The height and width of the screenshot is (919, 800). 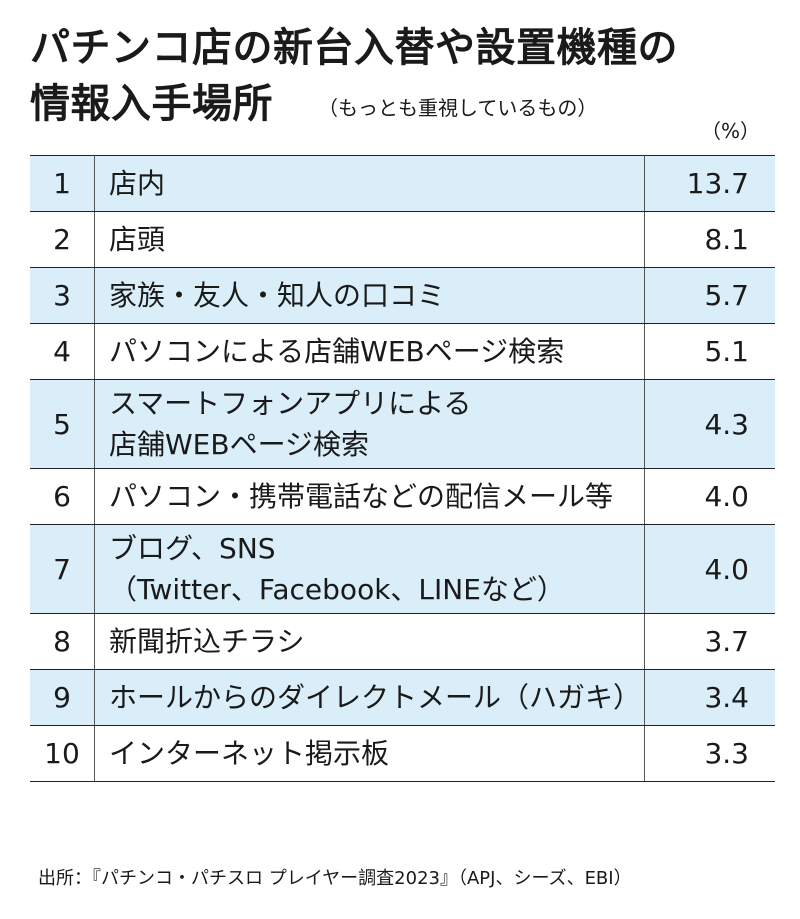 What do you see at coordinates (730, 131) in the screenshot?
I see `unit-label: （%）` at bounding box center [730, 131].